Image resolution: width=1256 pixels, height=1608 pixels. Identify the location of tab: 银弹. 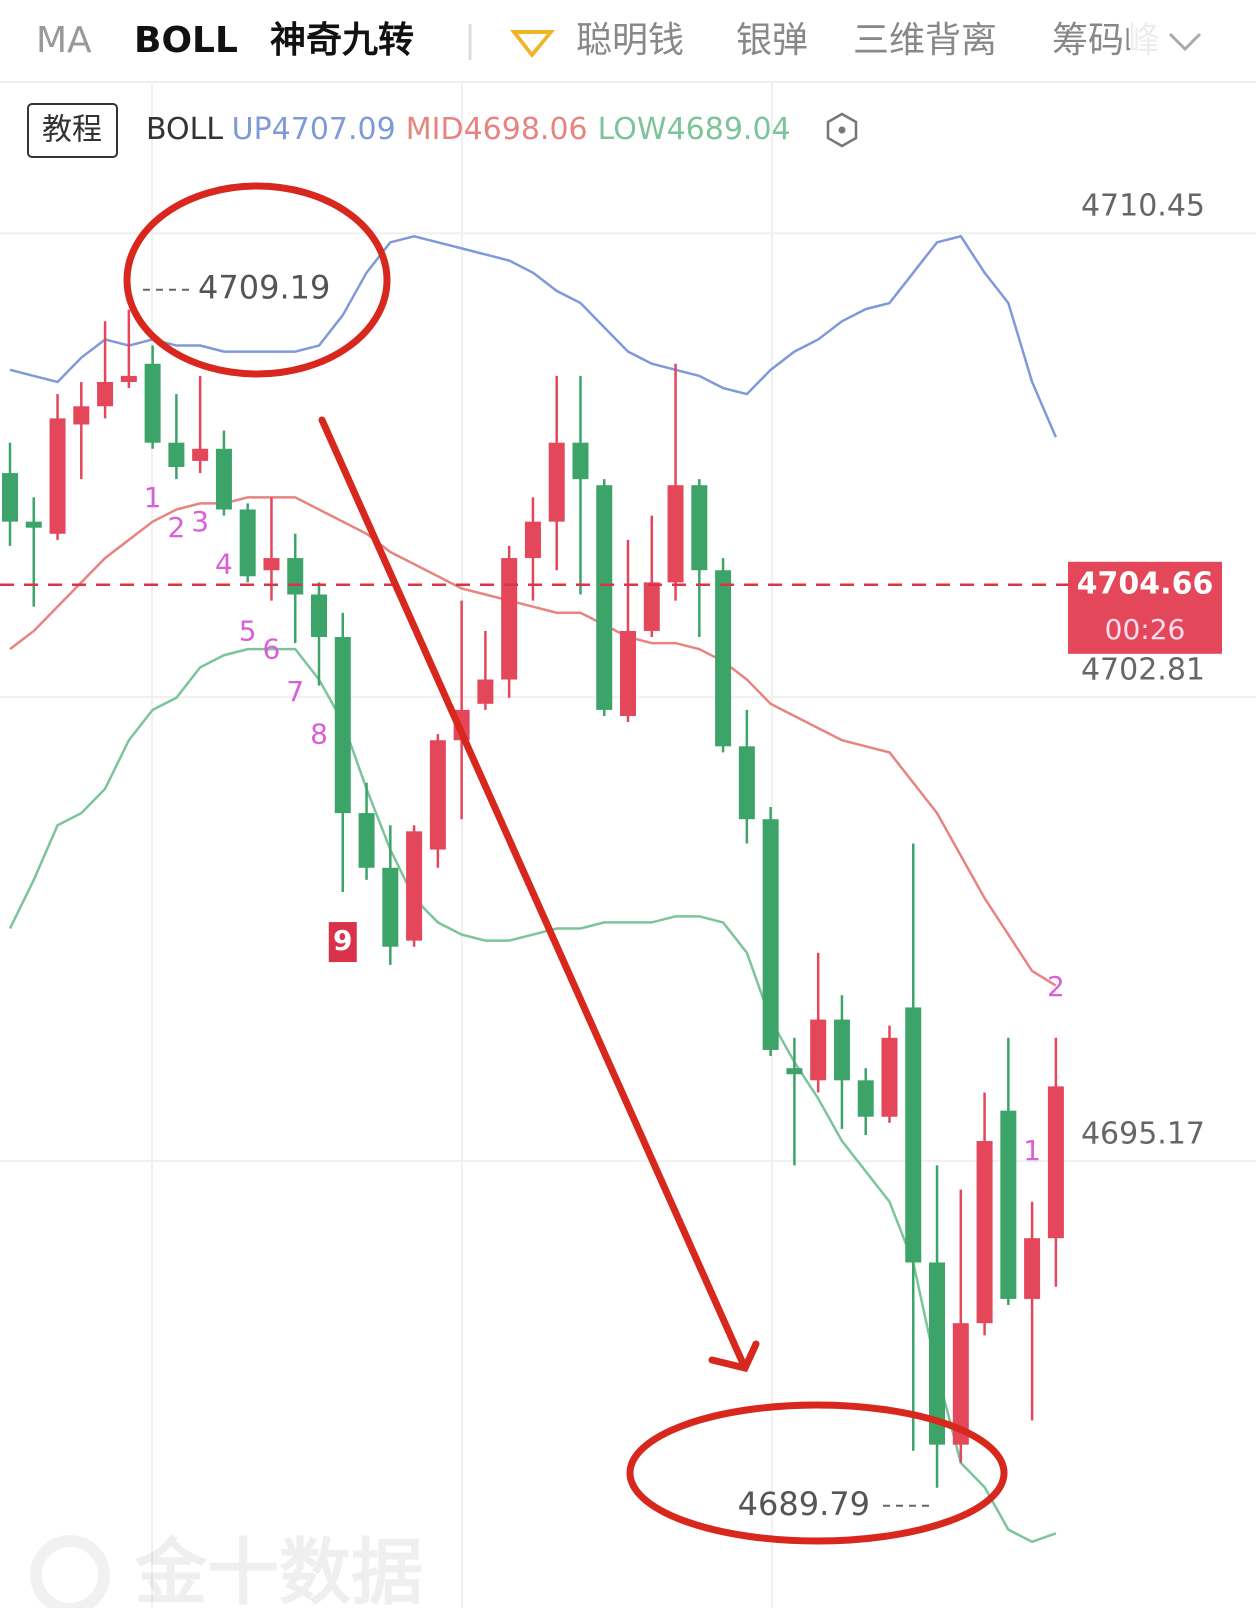
(772, 40).